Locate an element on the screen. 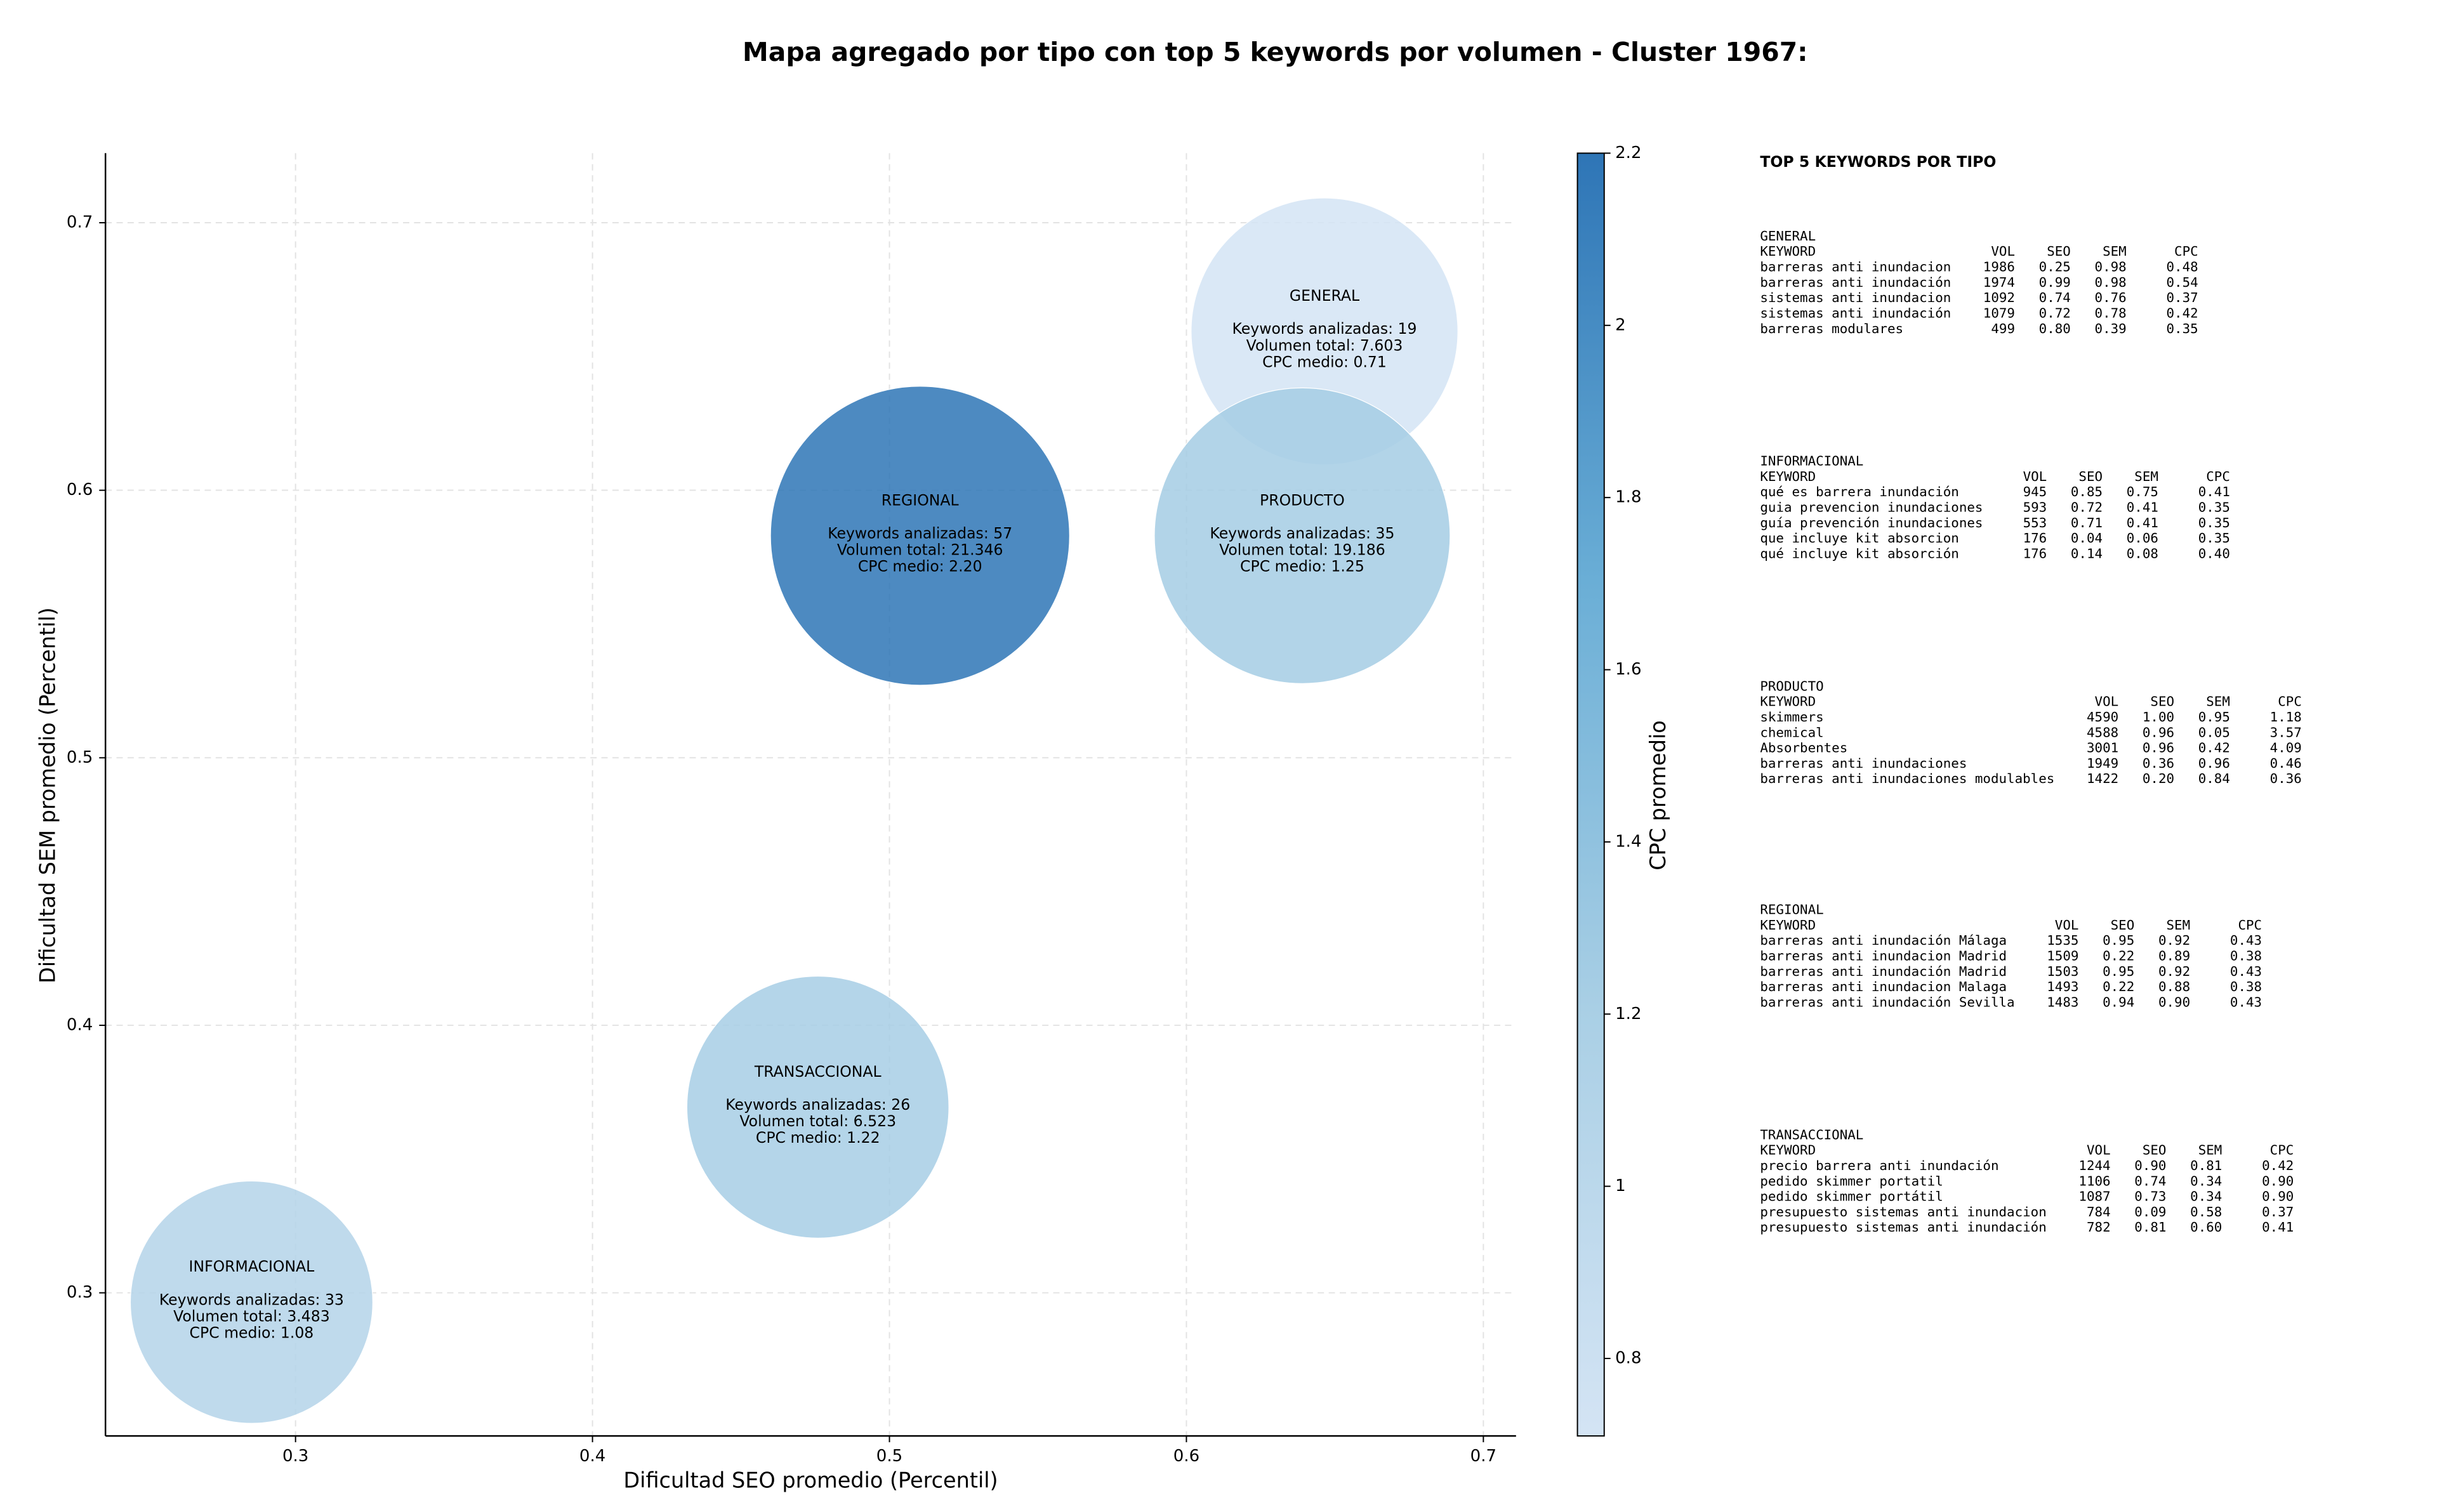  panel-header: KEYWORD is located at coordinates (1788, 702).